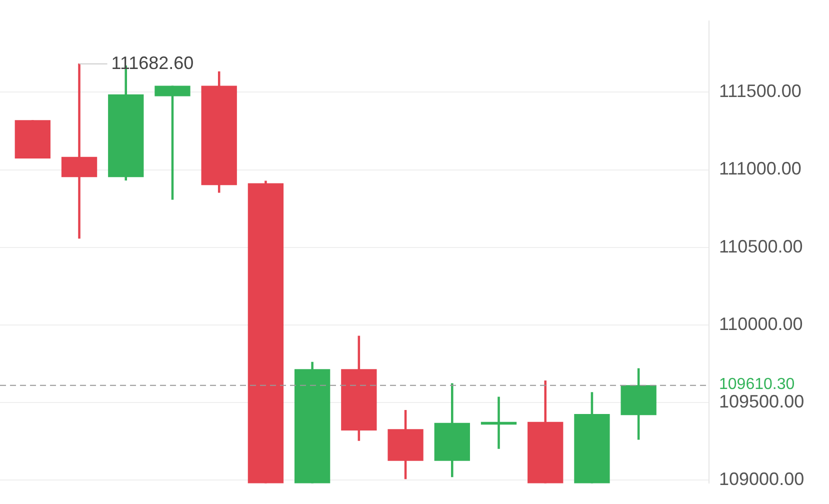 The image size is (829, 504). I want to click on y-tick-label: 111000.00, so click(760, 168).